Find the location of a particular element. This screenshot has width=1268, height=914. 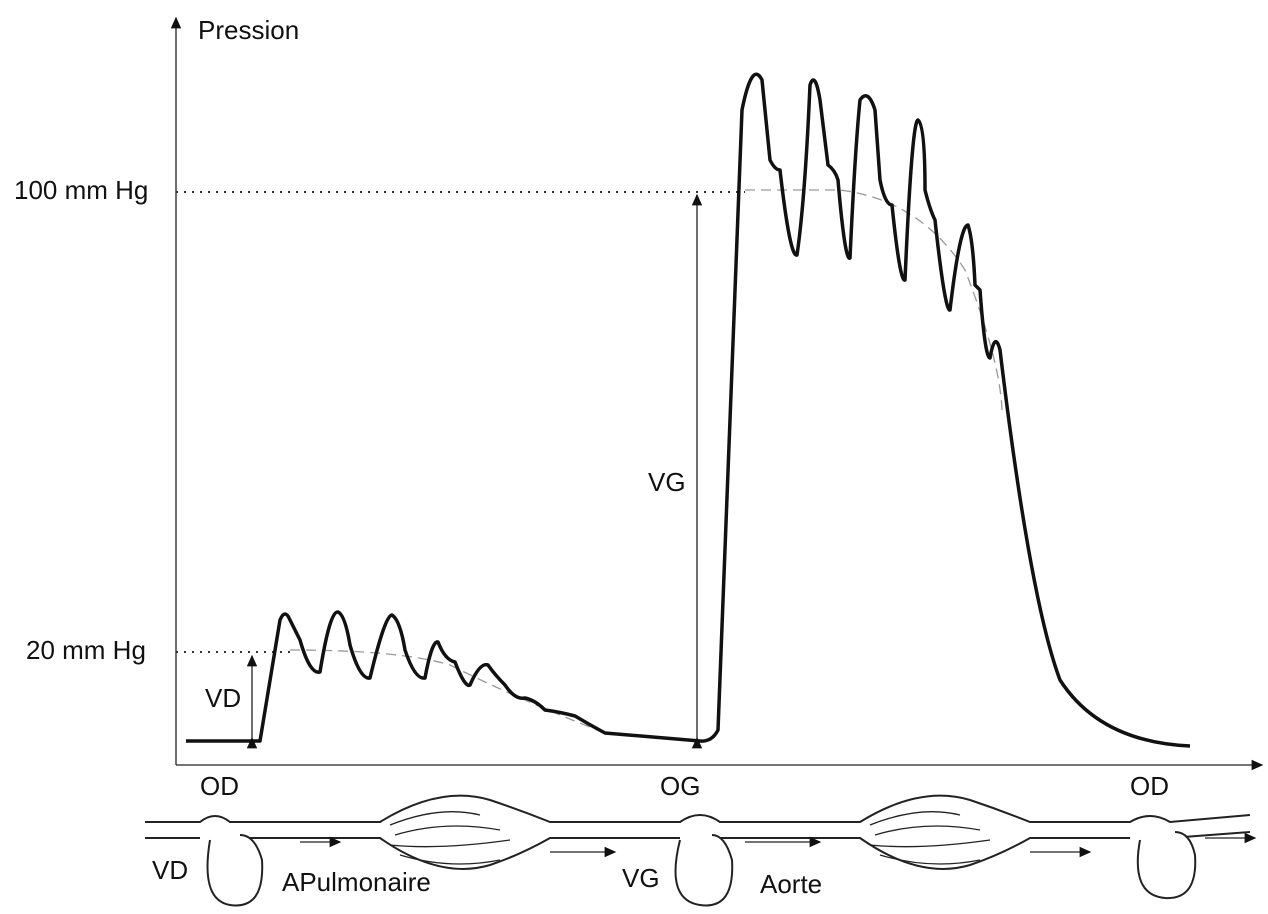

axis-title: Pression is located at coordinates (248, 30).